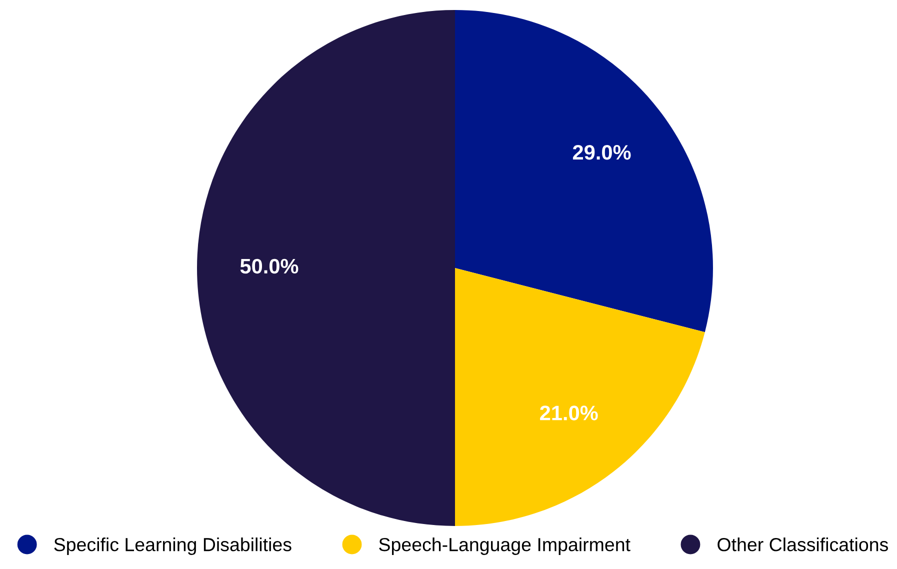 The height and width of the screenshot is (569, 897). What do you see at coordinates (504, 546) in the screenshot?
I see `legend-label: Speech-Language Impairment` at bounding box center [504, 546].